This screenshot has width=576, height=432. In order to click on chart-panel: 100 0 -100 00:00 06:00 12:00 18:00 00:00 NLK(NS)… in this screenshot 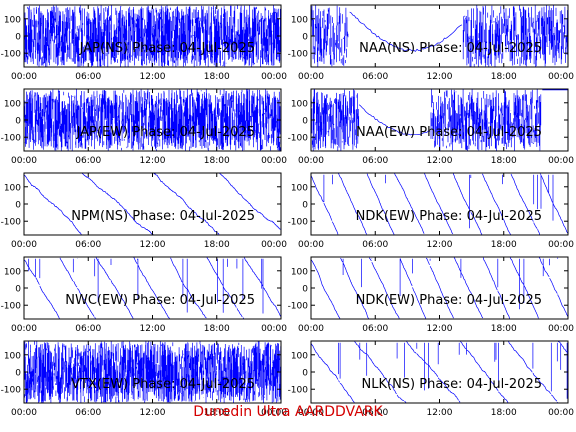, I will do `click(431, 379)`.